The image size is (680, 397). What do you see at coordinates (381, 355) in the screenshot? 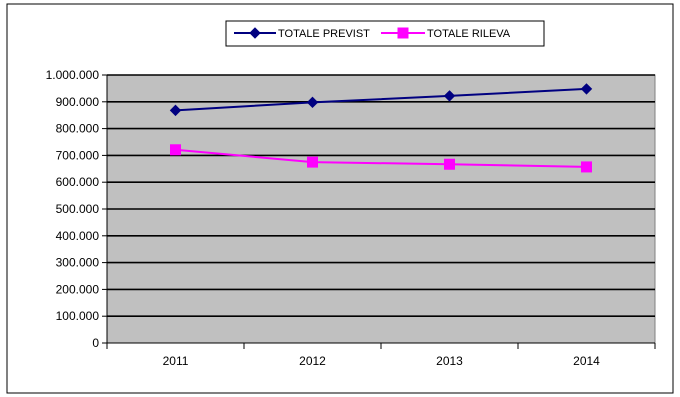
I see `x-axis-ticks: 2011 2012 2013 2014` at bounding box center [381, 355].